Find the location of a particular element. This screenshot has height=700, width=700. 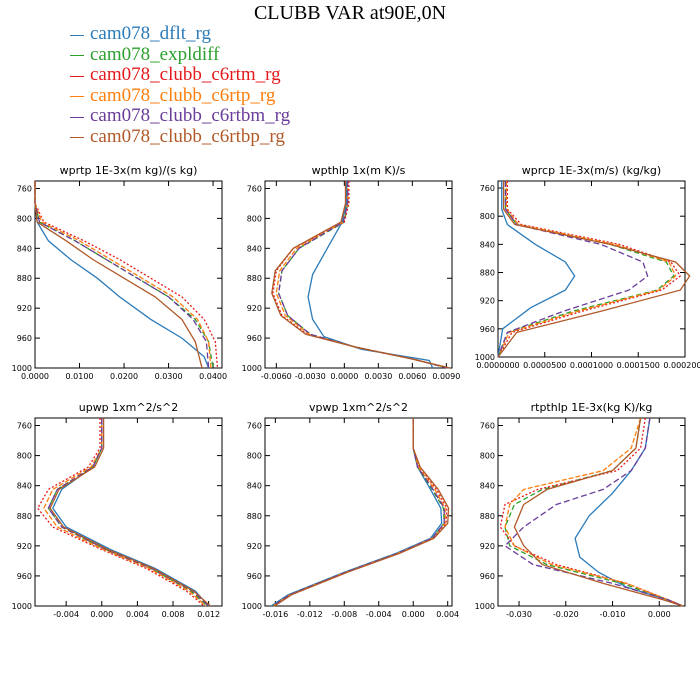

x-tick-label: 0.0000000 is located at coordinates (497, 365).